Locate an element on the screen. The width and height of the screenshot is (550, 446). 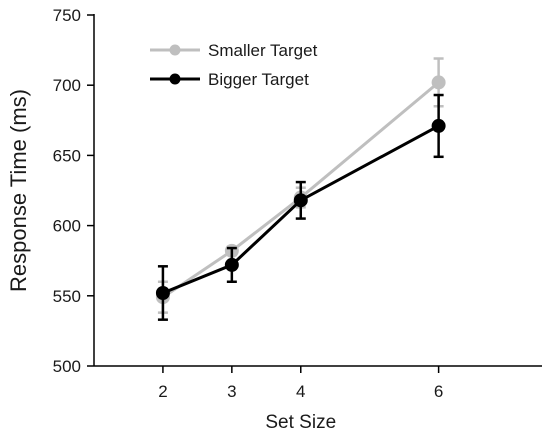
x-tick-label: 4 is located at coordinates (300, 391).